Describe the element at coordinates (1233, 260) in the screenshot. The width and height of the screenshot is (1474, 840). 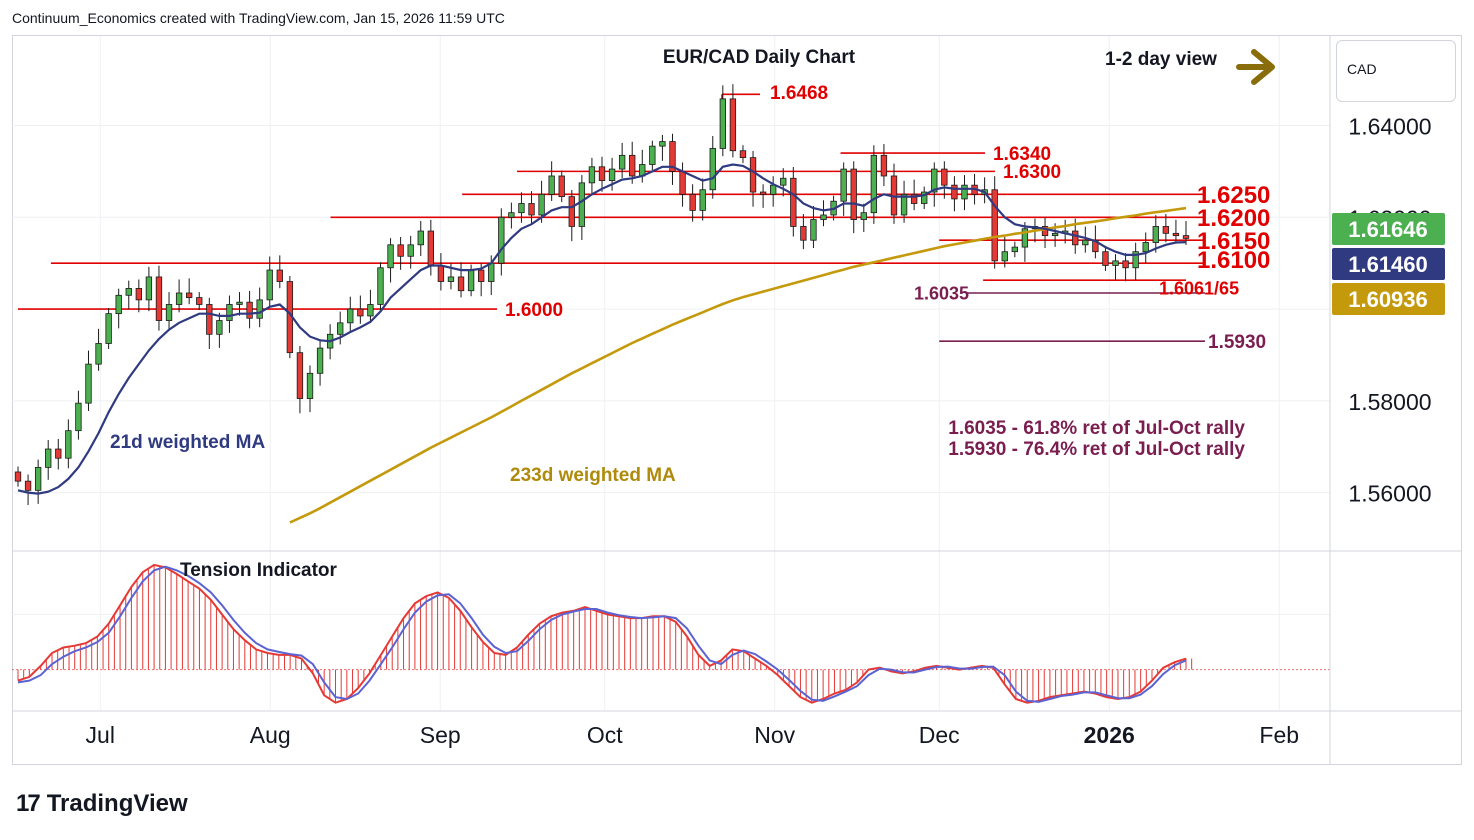
I see `level-label: 1.6100` at that location.